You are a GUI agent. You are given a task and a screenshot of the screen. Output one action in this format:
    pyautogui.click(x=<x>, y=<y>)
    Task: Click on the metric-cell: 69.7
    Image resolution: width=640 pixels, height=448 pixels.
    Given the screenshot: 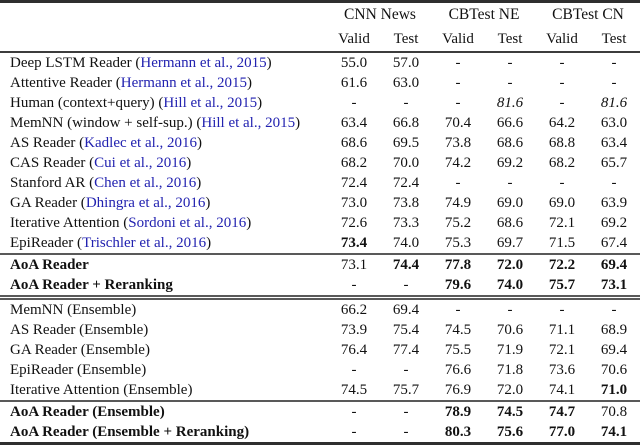 What is the action you would take?
    pyautogui.click(x=510, y=243)
    